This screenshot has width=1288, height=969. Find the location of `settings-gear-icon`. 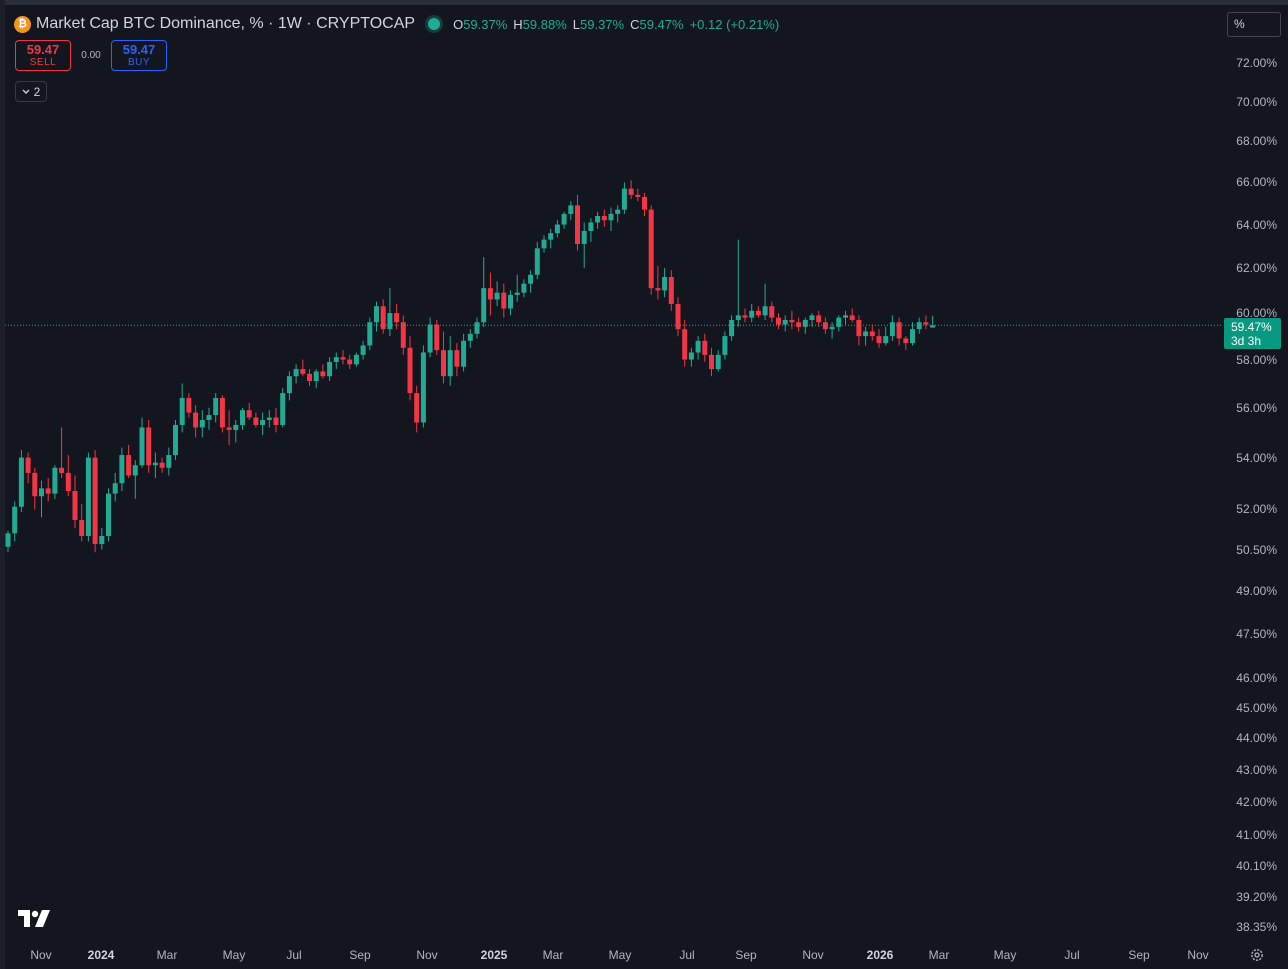

settings-gear-icon is located at coordinates (1257, 955).